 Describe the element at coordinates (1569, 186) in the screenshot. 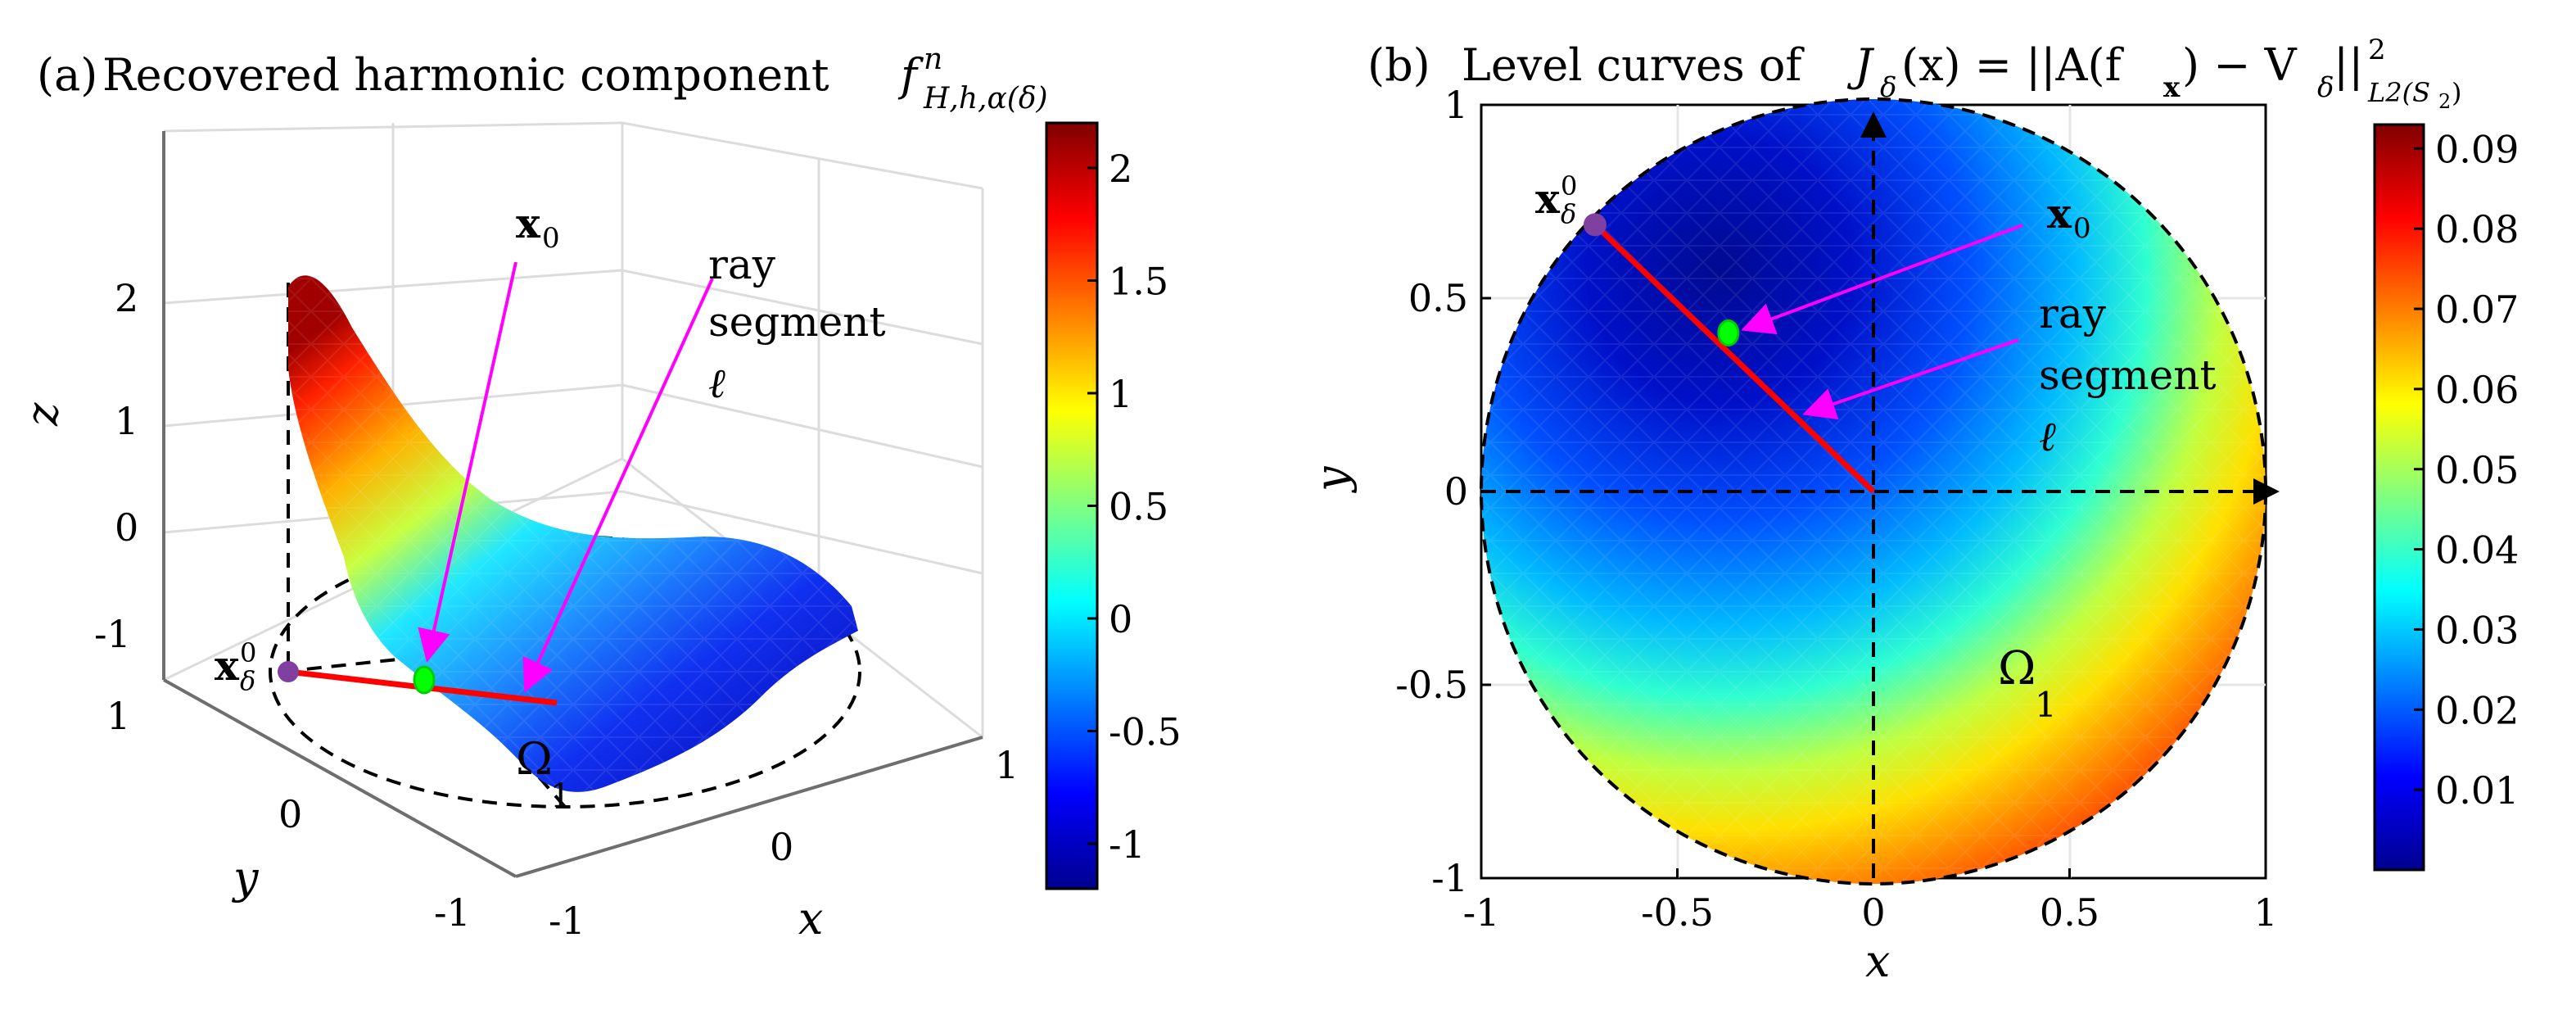

I see `panel-b-xdelta-sup: 0` at that location.